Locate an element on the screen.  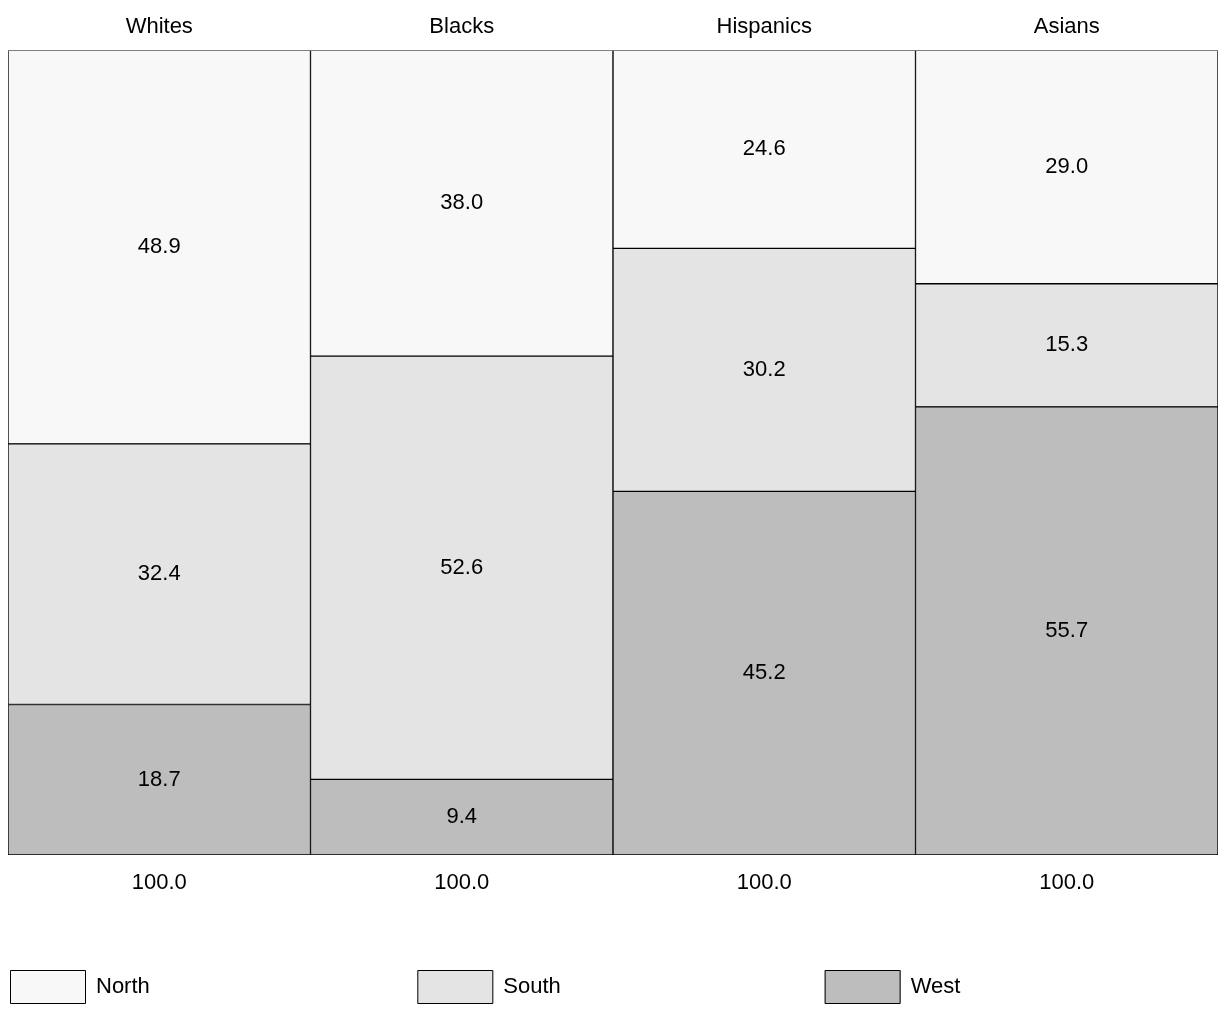
data-label: 30.2 is located at coordinates (764, 368).